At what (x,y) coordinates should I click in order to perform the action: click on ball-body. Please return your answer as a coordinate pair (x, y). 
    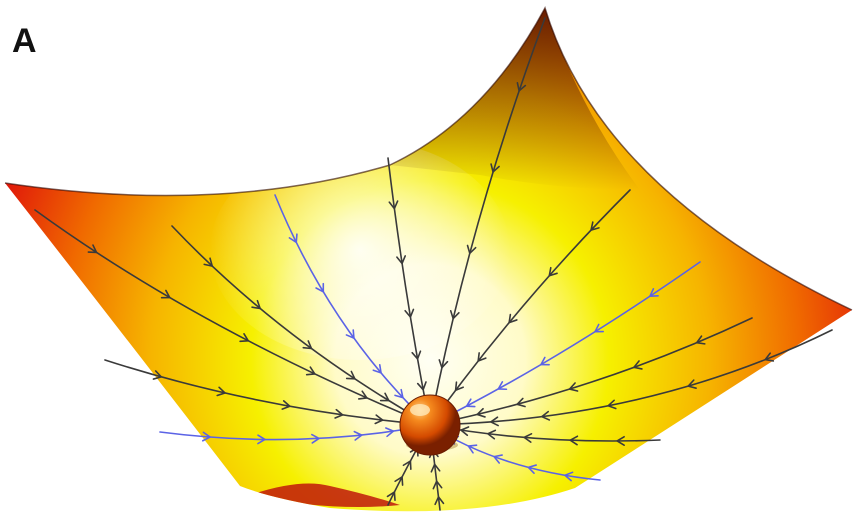
    Looking at the image, I should click on (430, 425).